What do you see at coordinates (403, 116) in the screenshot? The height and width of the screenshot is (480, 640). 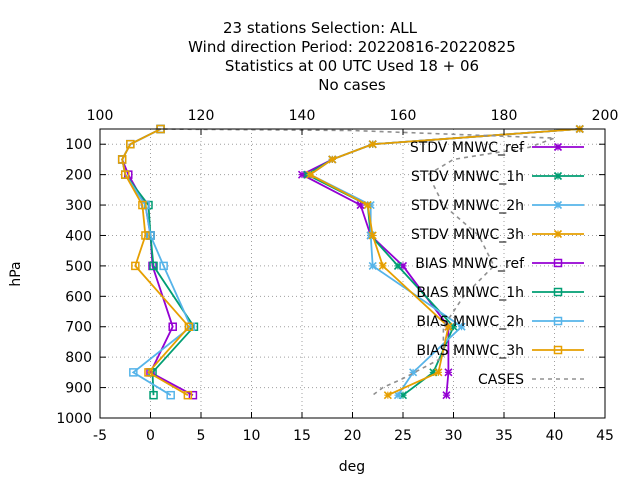 I see `x2-tick-label: 160` at bounding box center [403, 116].